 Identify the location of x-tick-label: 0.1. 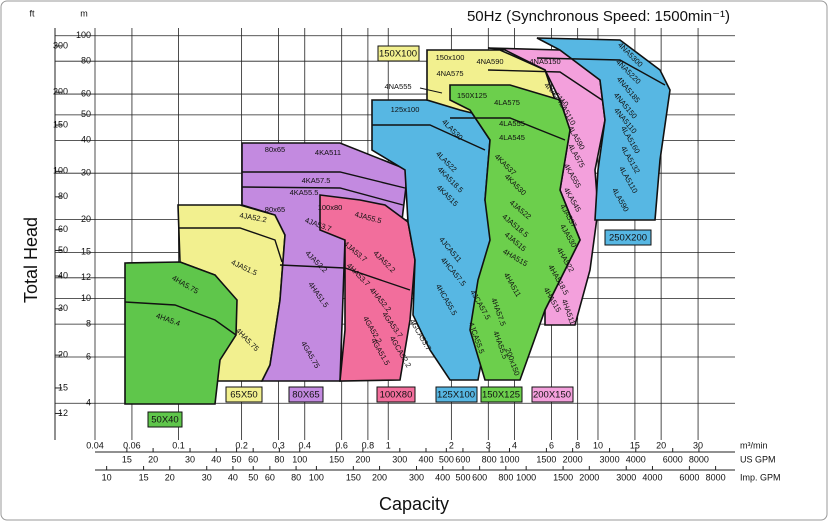
(178, 445).